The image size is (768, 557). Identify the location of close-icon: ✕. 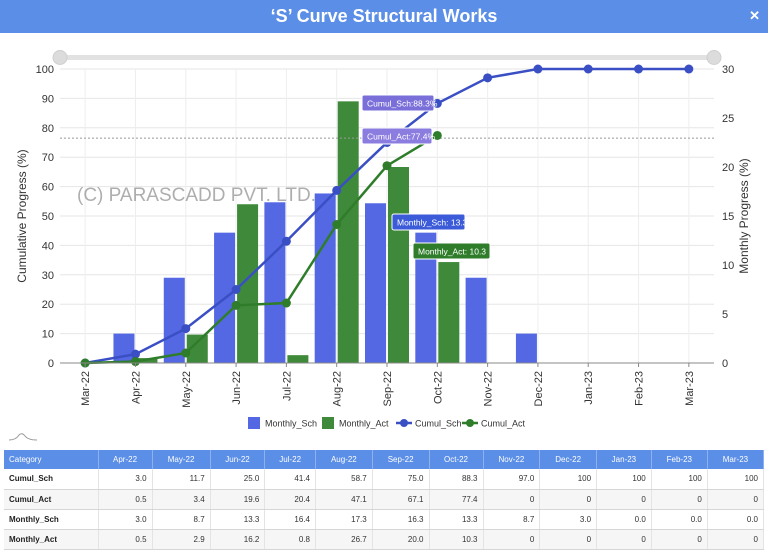
(754, 15).